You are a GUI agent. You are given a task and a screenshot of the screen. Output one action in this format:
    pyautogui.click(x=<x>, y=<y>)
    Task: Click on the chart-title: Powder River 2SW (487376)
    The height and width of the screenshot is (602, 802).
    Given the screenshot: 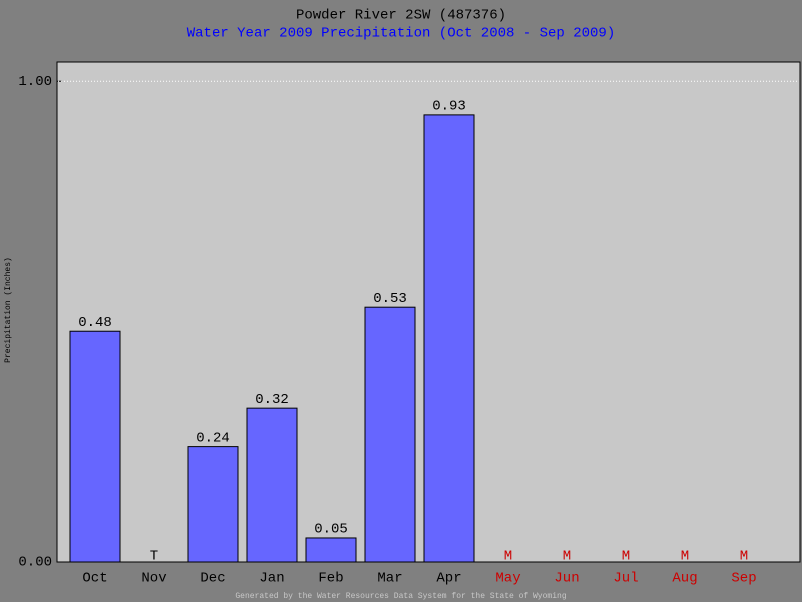 What is the action you would take?
    pyautogui.click(x=401, y=16)
    